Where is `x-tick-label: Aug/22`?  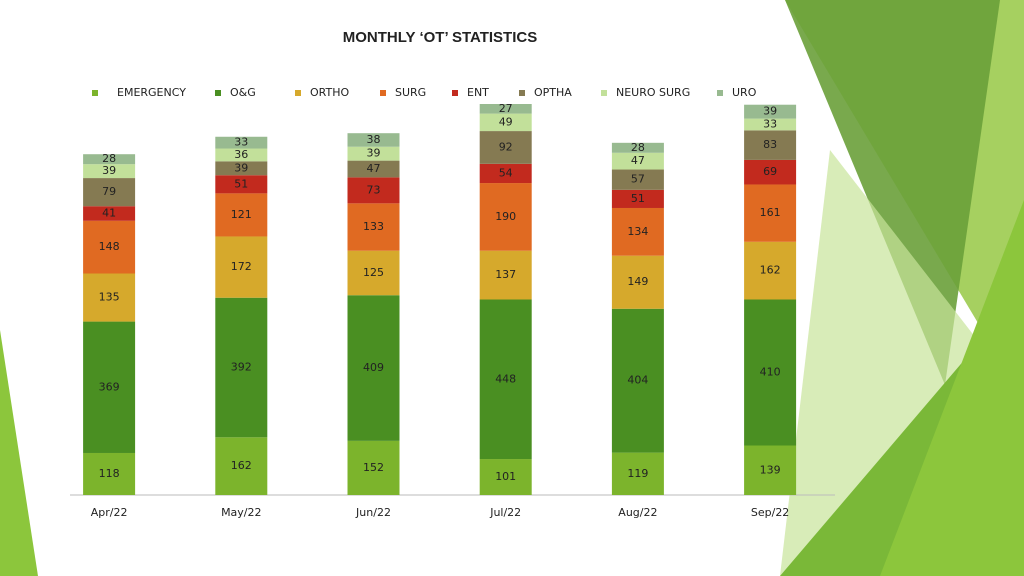 x-tick-label: Aug/22 is located at coordinates (637, 512).